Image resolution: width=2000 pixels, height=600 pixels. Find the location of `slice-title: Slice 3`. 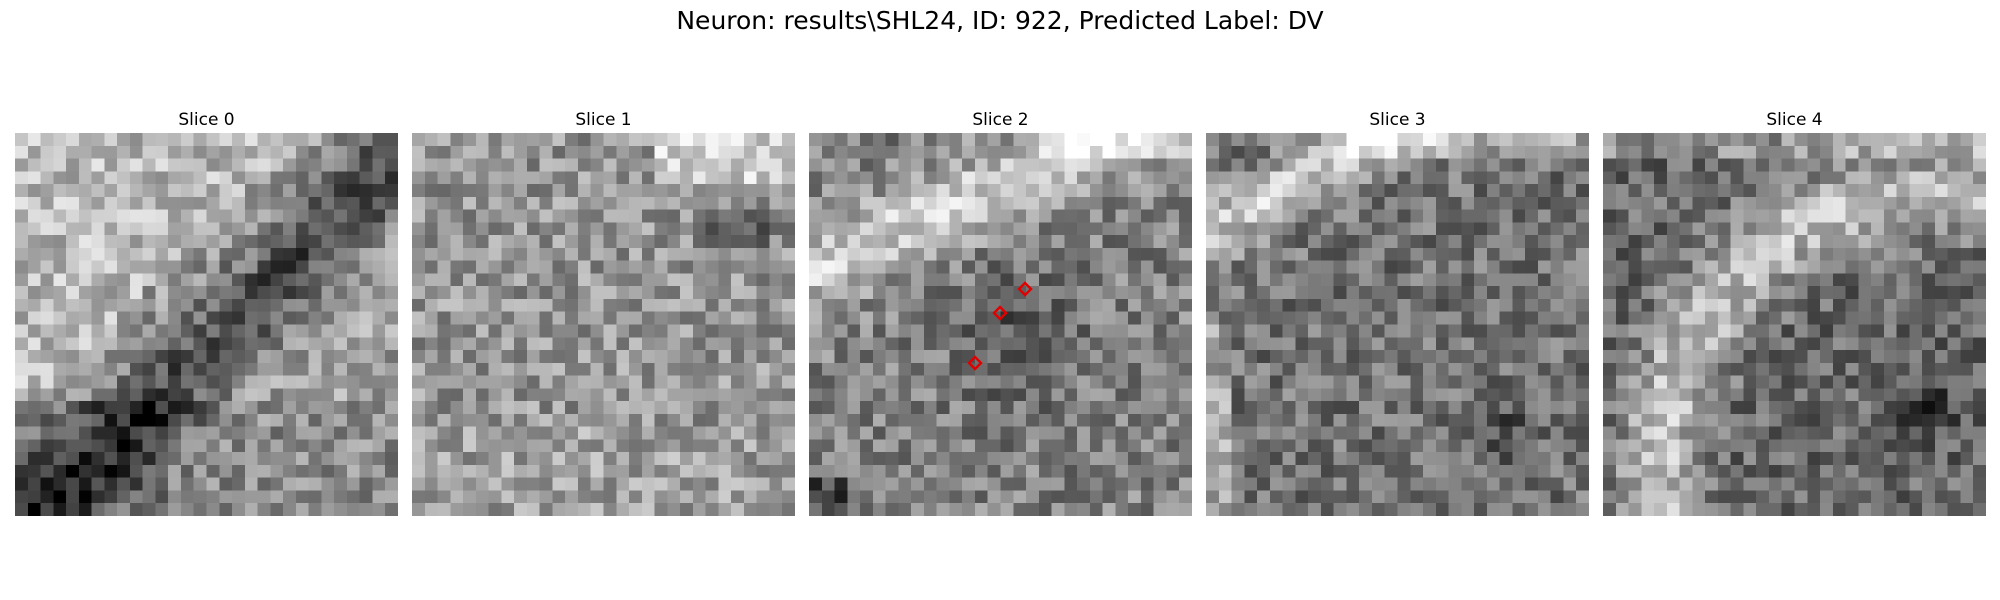

slice-title: Slice 3 is located at coordinates (1397, 120).